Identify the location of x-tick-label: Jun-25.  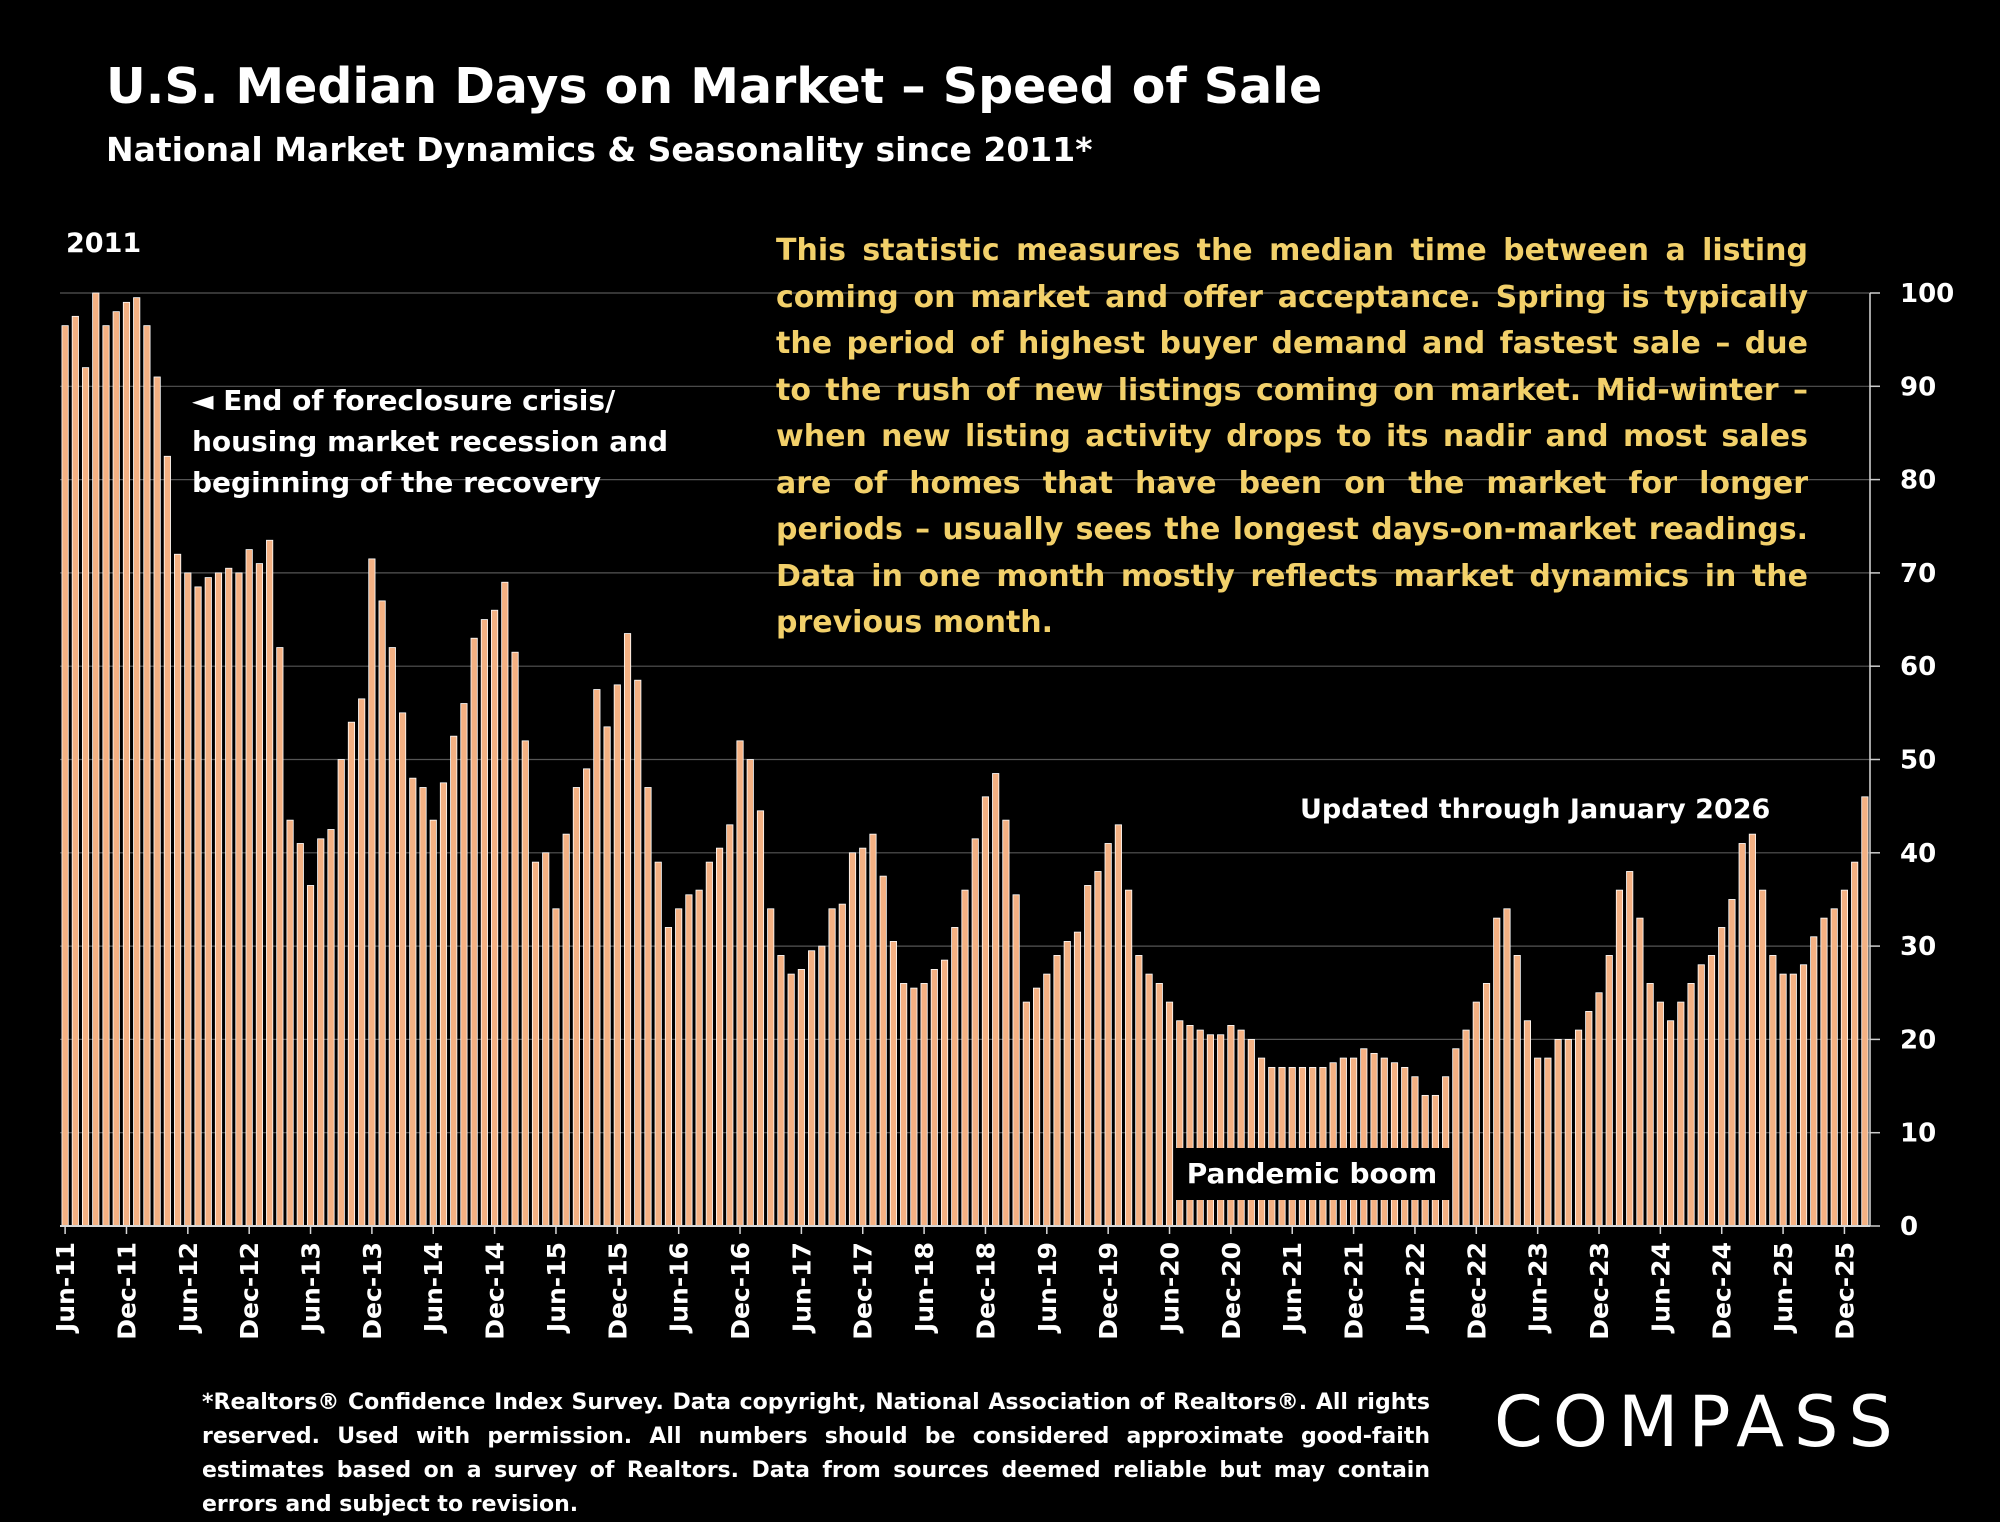
(1783, 1288).